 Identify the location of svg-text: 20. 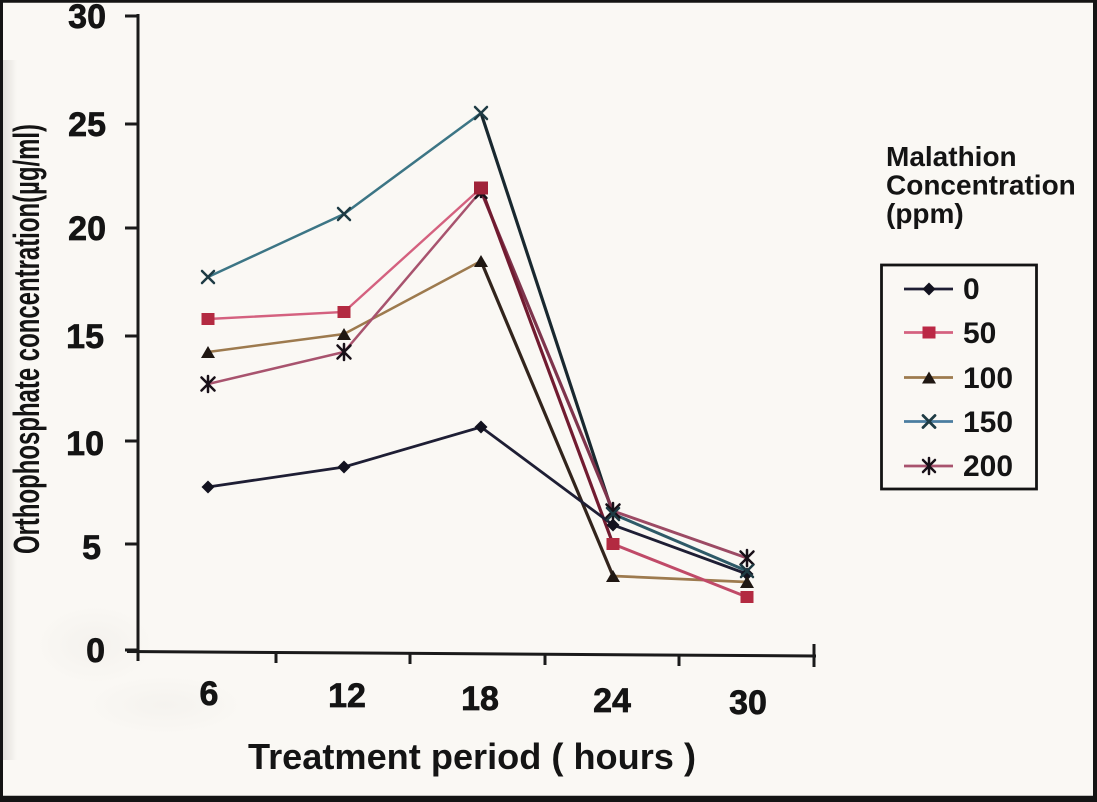
(87, 229).